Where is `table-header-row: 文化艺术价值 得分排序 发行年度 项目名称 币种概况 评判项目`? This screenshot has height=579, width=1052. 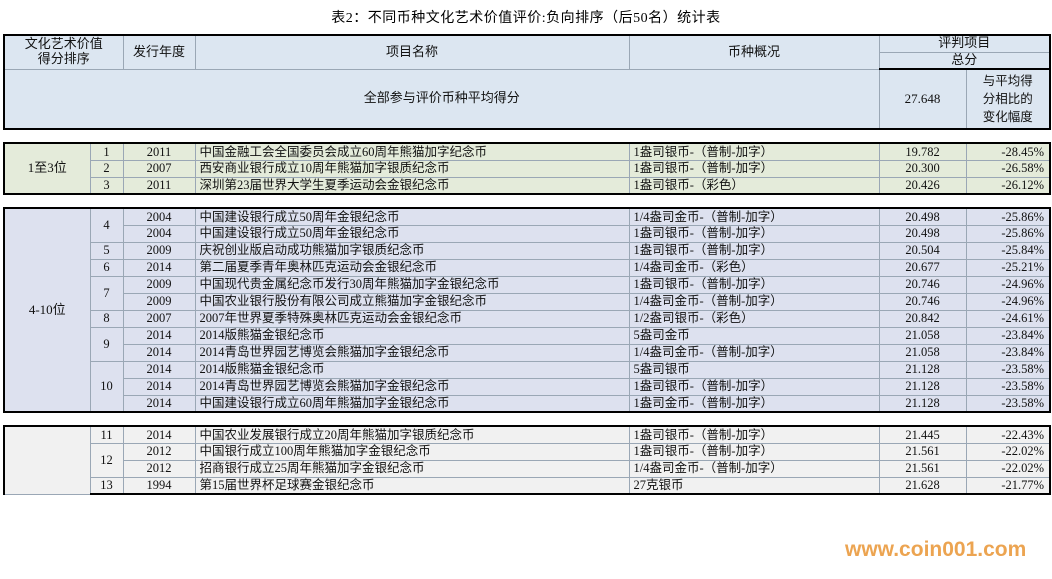 table-header-row: 文化艺术价值 得分排序 发行年度 项目名称 币种概况 评判项目 is located at coordinates (527, 52).